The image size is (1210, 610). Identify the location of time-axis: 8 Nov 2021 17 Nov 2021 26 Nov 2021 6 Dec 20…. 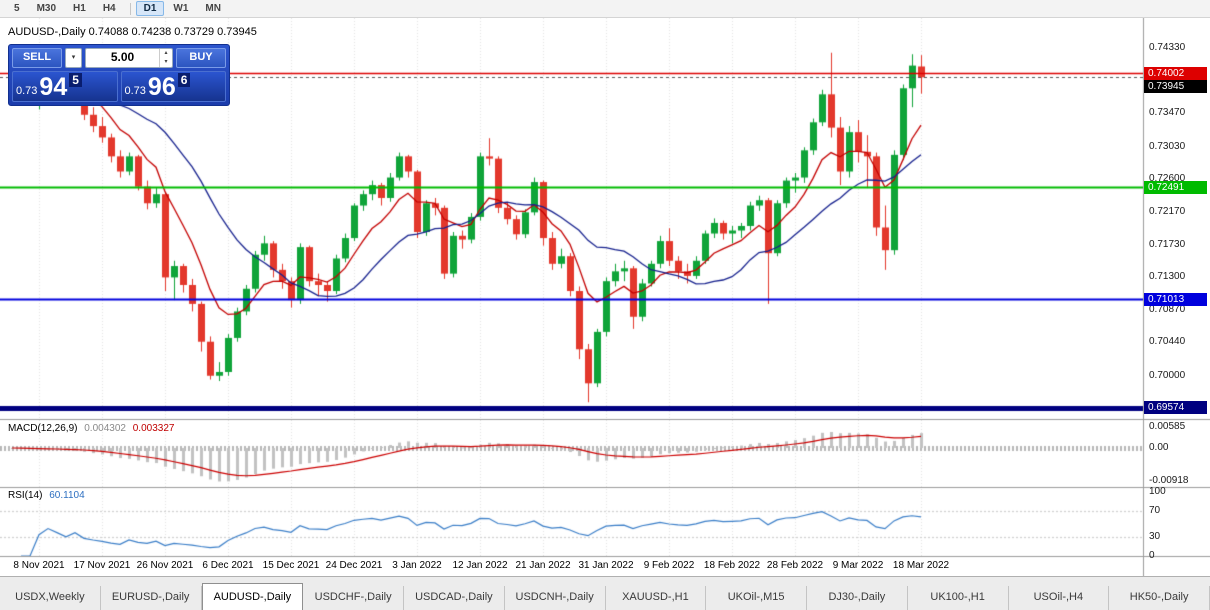
(571, 566).